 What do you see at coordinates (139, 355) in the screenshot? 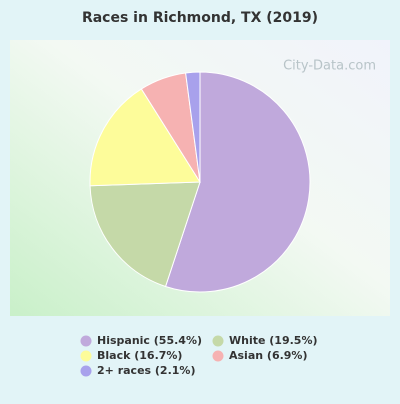
I see `legend-label: Black (16.7%)` at bounding box center [139, 355].